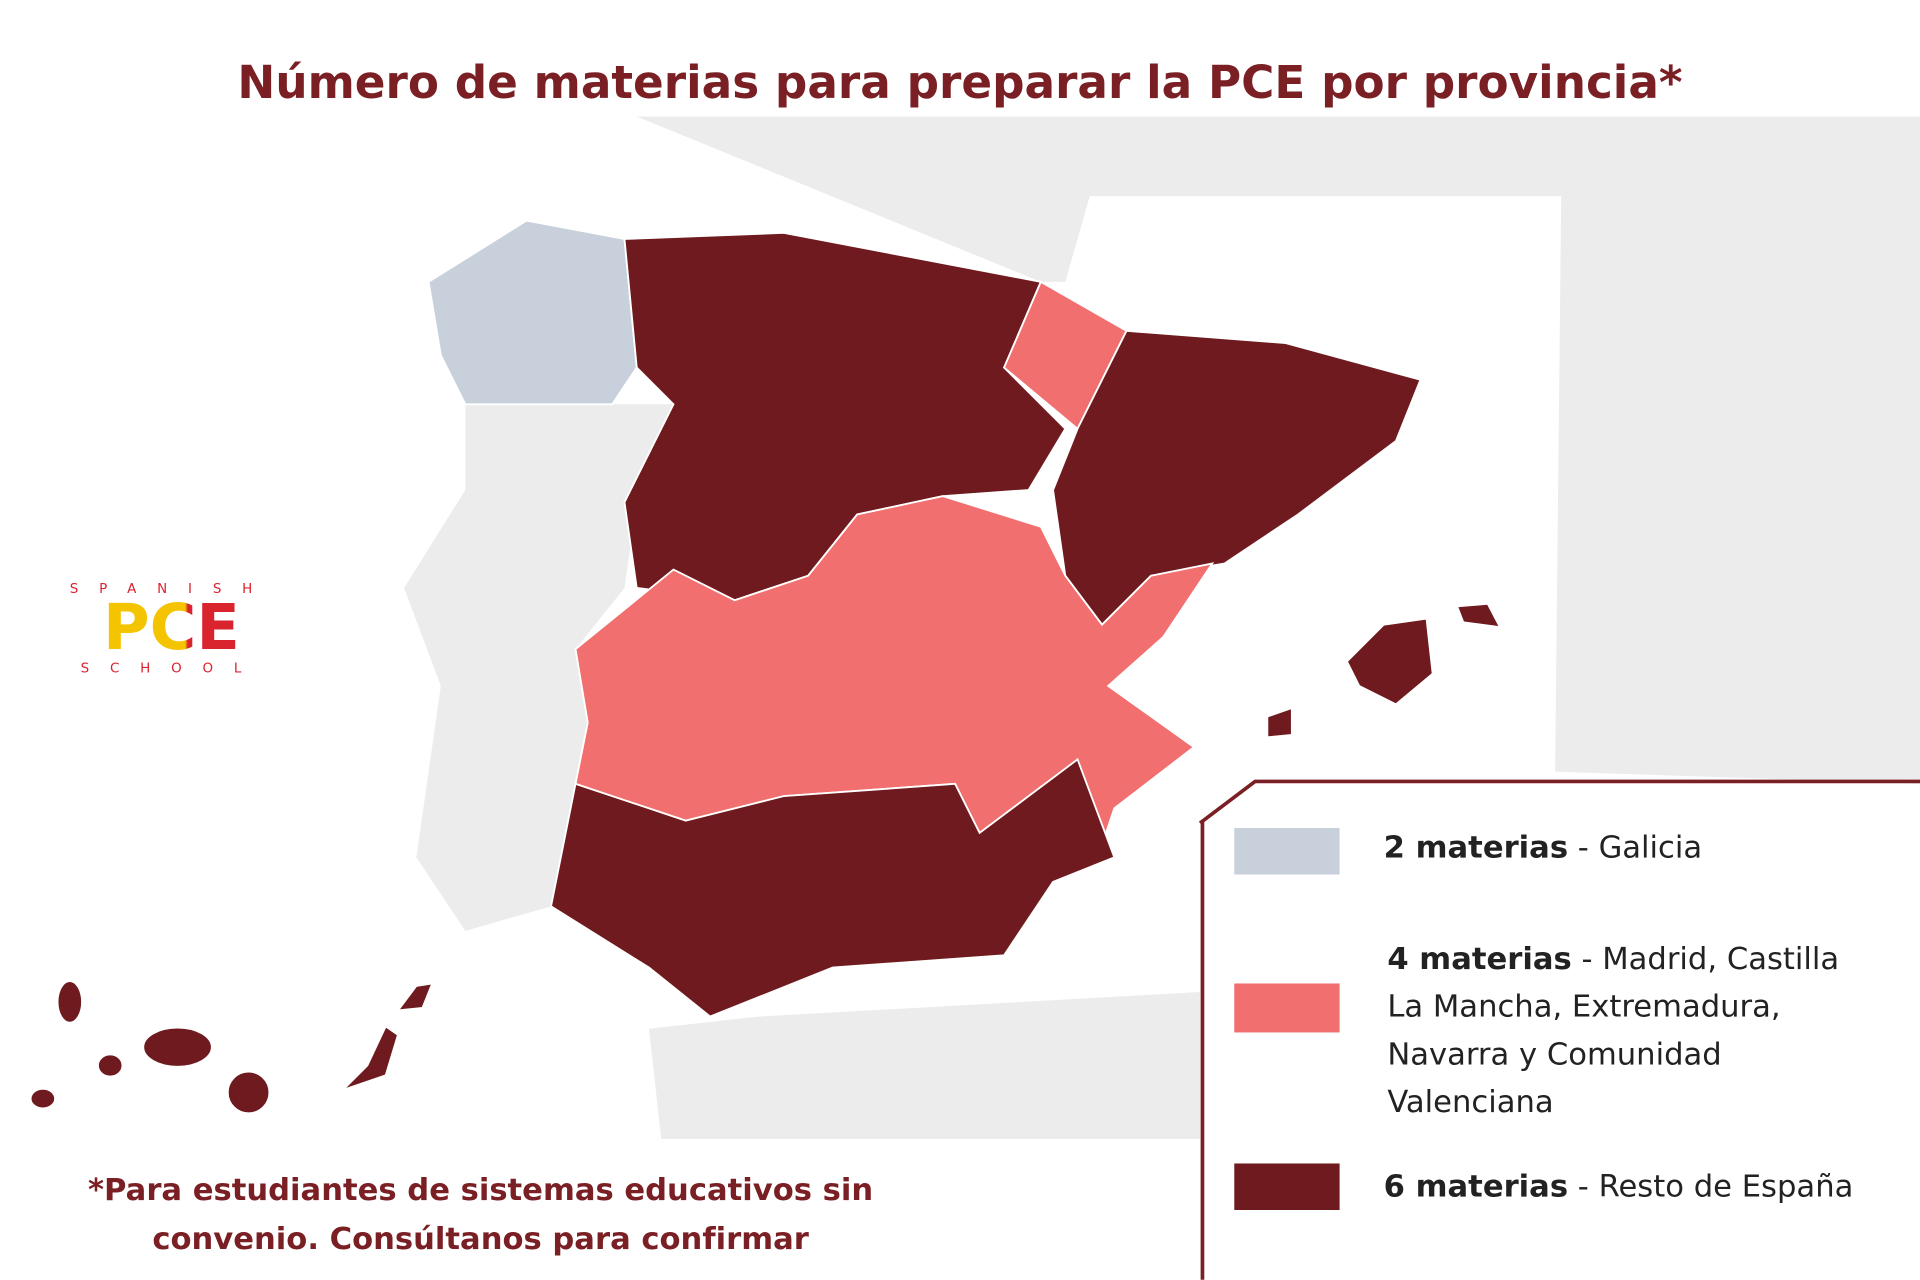 The width and height of the screenshot is (1920, 1280). What do you see at coordinates (1478, 615) in the screenshot?
I see `region-menorca` at bounding box center [1478, 615].